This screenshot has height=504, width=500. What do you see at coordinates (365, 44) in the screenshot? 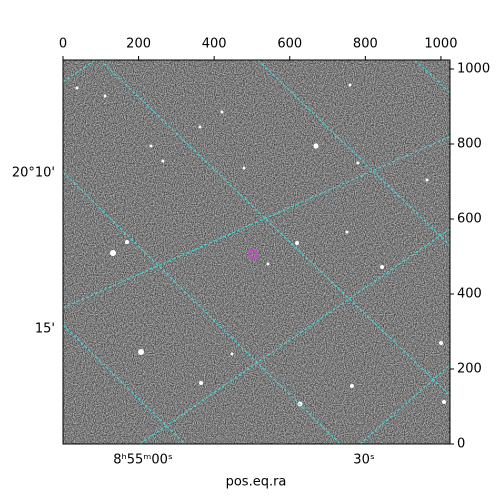
I see `x-tick-label: 800` at bounding box center [365, 44].